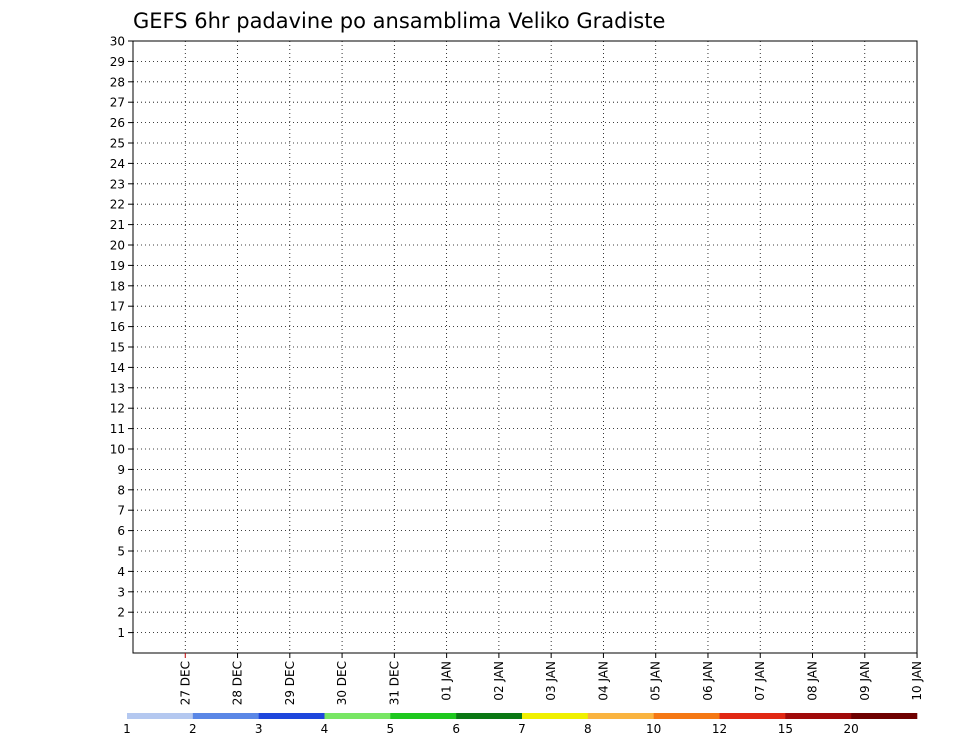 Image resolution: width=960 pixels, height=742 pixels. What do you see at coordinates (117, 246) in the screenshot?
I see `y-tick-label: 20` at bounding box center [117, 246].